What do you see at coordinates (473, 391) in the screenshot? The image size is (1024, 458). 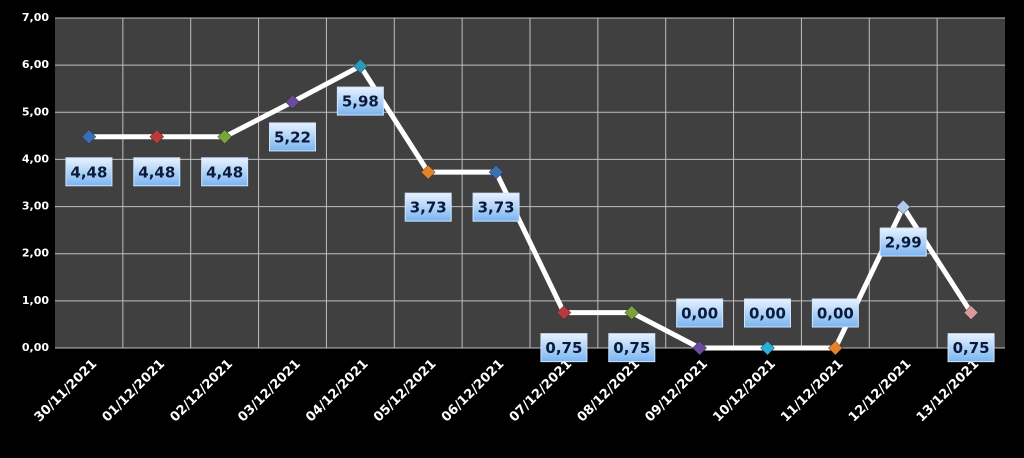 I see `x-tick-label: 06/12/2021` at bounding box center [473, 391].